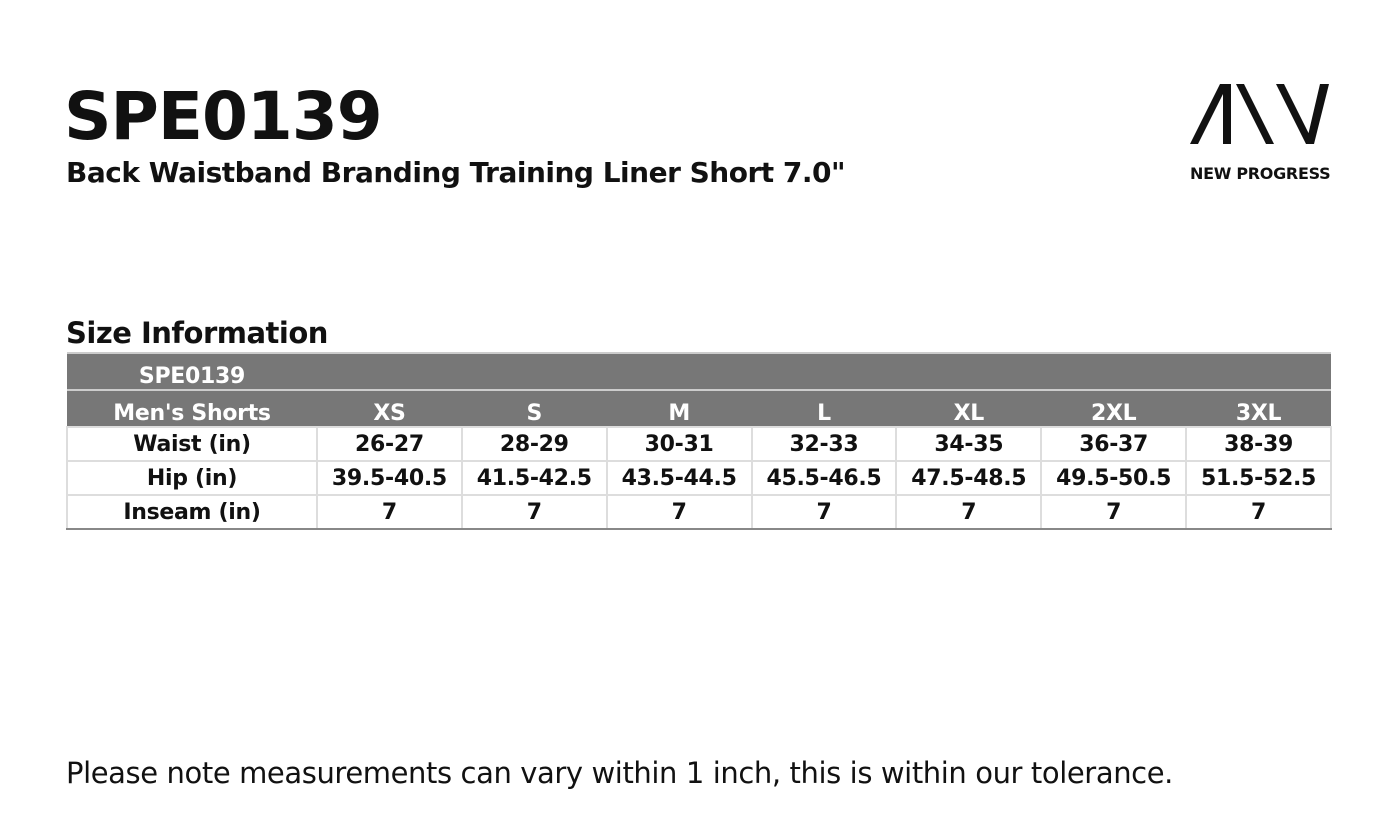 The width and height of the screenshot is (1396, 833). Describe the element at coordinates (1260, 173) in the screenshot. I see `logo-text: NEW PROGRESS` at that location.